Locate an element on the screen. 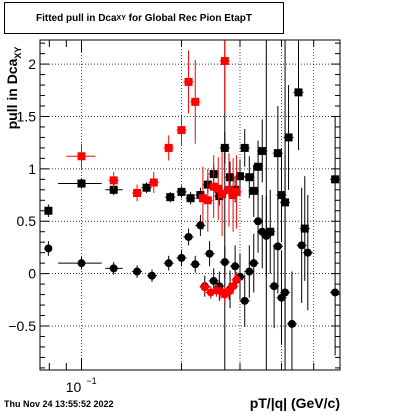 The image size is (400, 414). y-tick-label: 2 is located at coordinates (32, 64).